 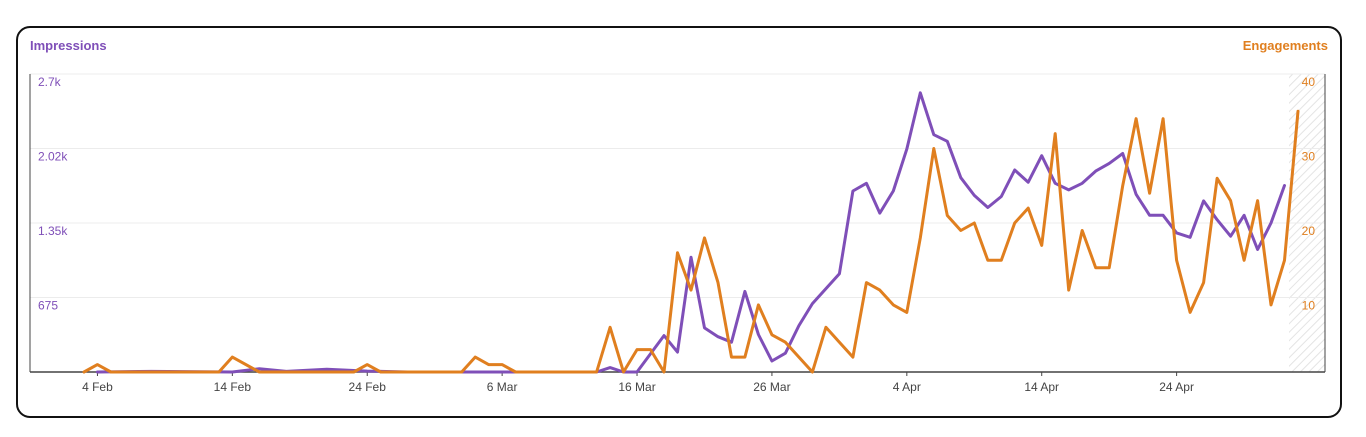 What do you see at coordinates (1285, 45) in the screenshot?
I see `right-axis-title: Engagements` at bounding box center [1285, 45].